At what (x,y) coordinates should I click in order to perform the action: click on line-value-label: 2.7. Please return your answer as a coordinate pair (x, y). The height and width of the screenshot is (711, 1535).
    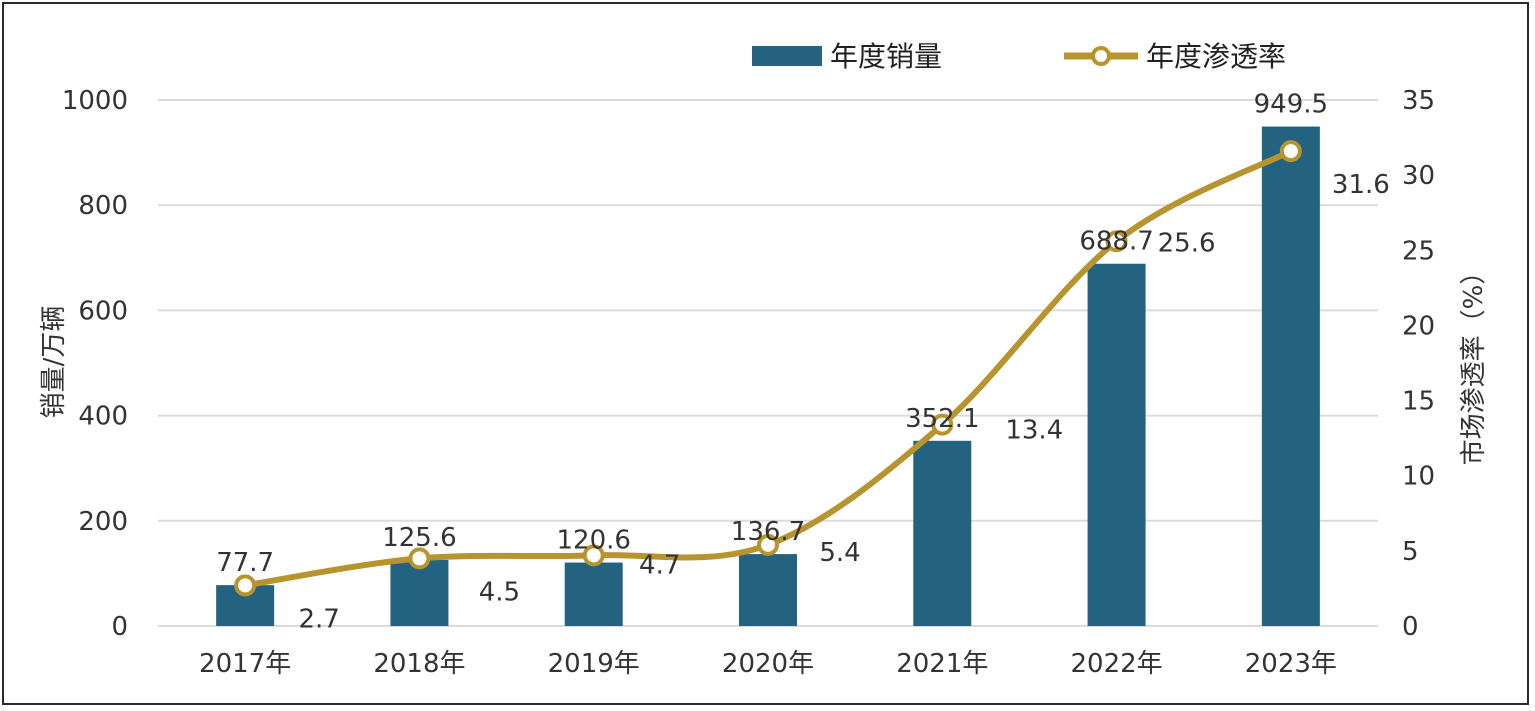
    Looking at the image, I should click on (318, 619).